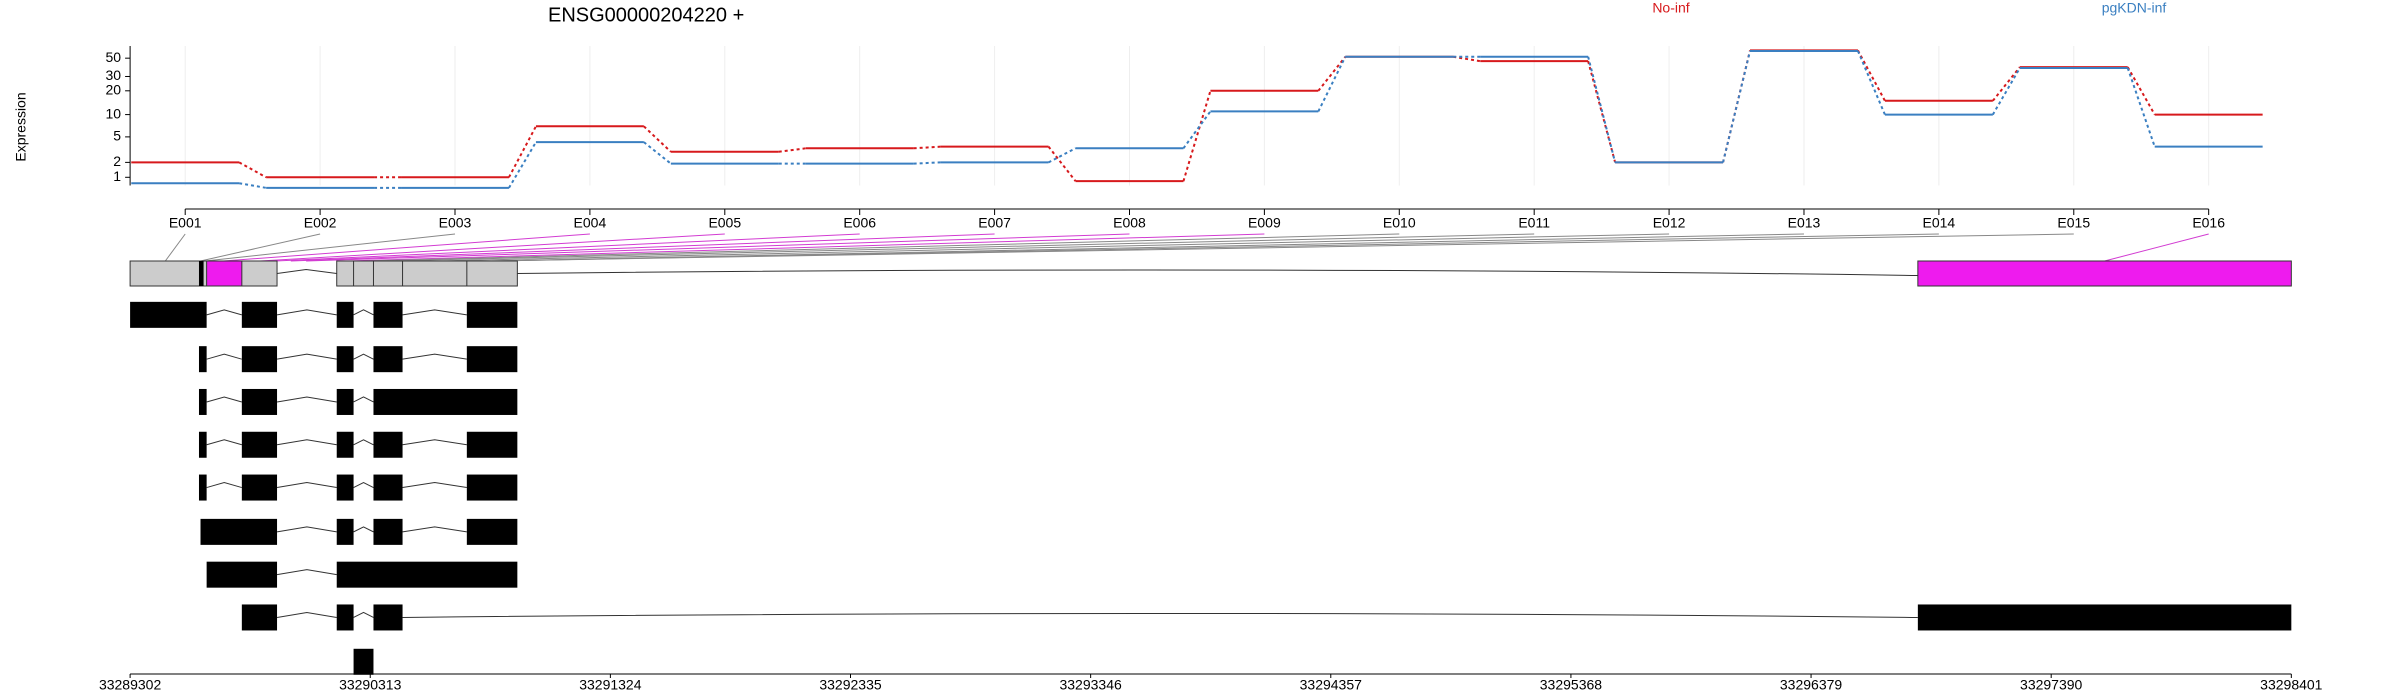 This screenshot has height=700, width=2400. I want to click on x-tick-label: E012, so click(1669, 223).